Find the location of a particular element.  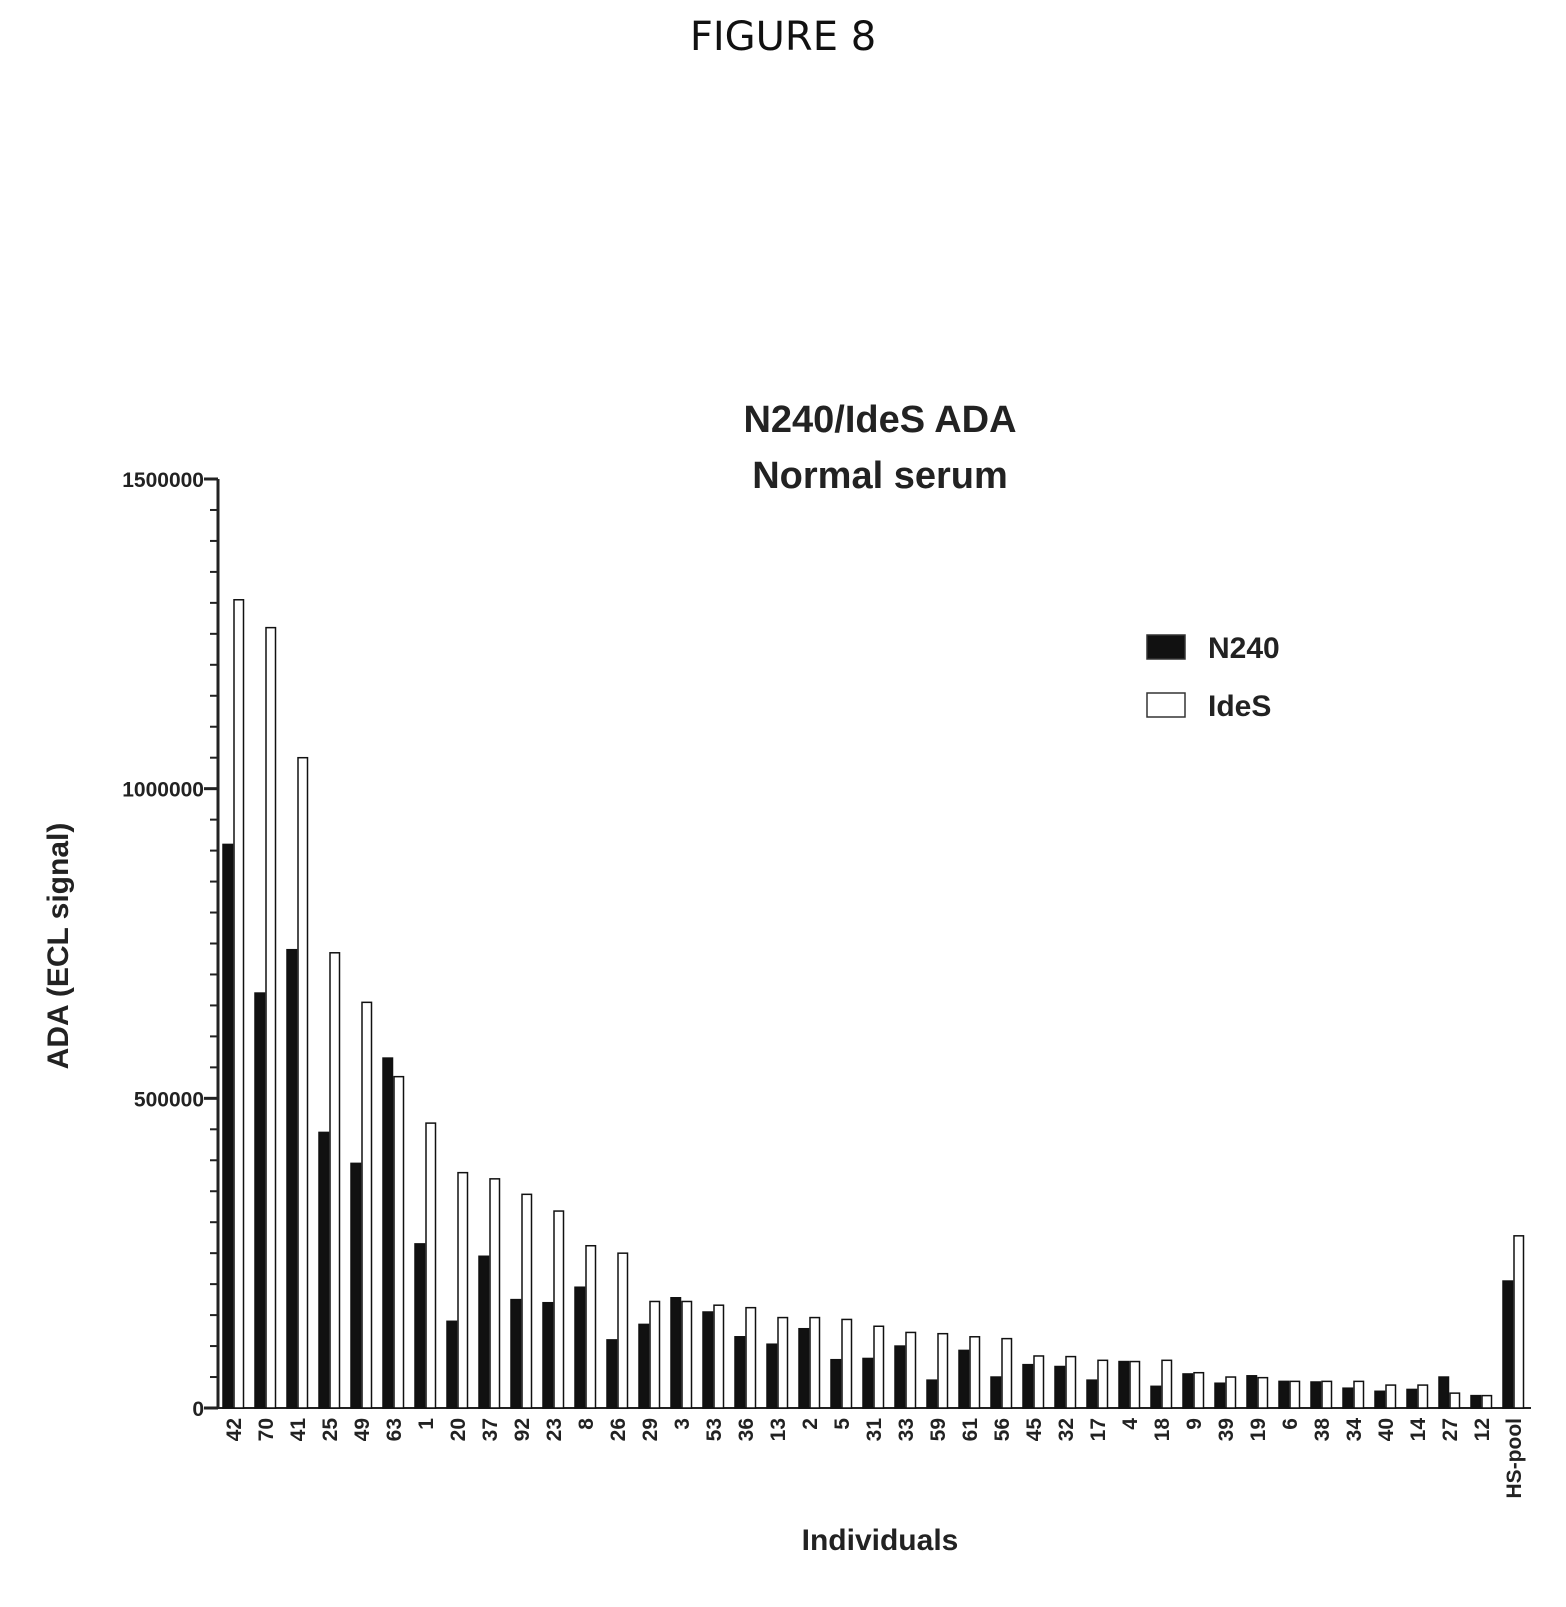

x-category-label: 92 is located at coordinates (522, 1429).